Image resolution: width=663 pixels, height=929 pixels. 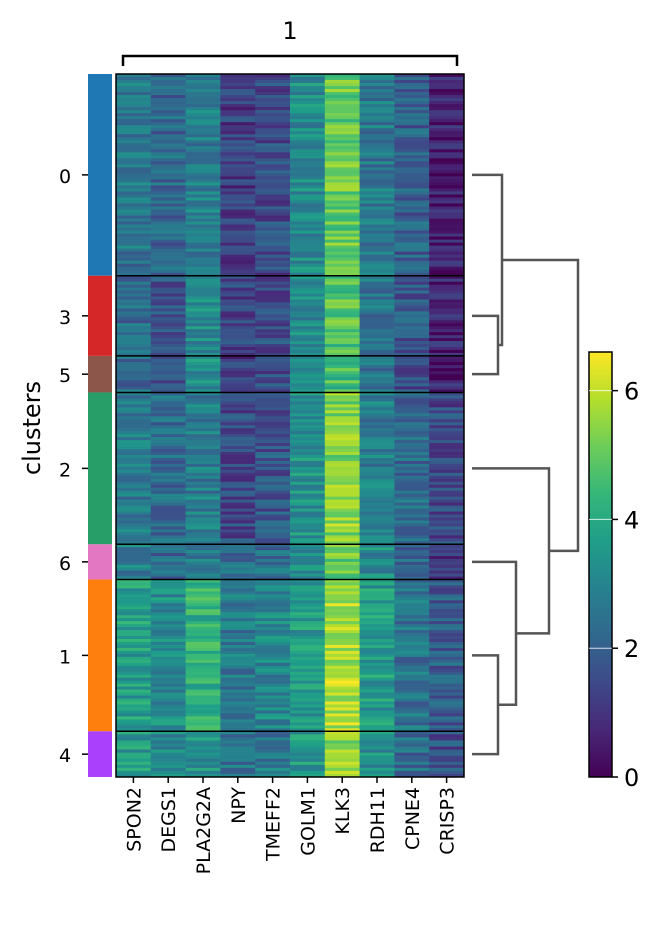 What do you see at coordinates (168, 374) in the screenshot?
I see `heatmap-cell-5-DEGS1` at bounding box center [168, 374].